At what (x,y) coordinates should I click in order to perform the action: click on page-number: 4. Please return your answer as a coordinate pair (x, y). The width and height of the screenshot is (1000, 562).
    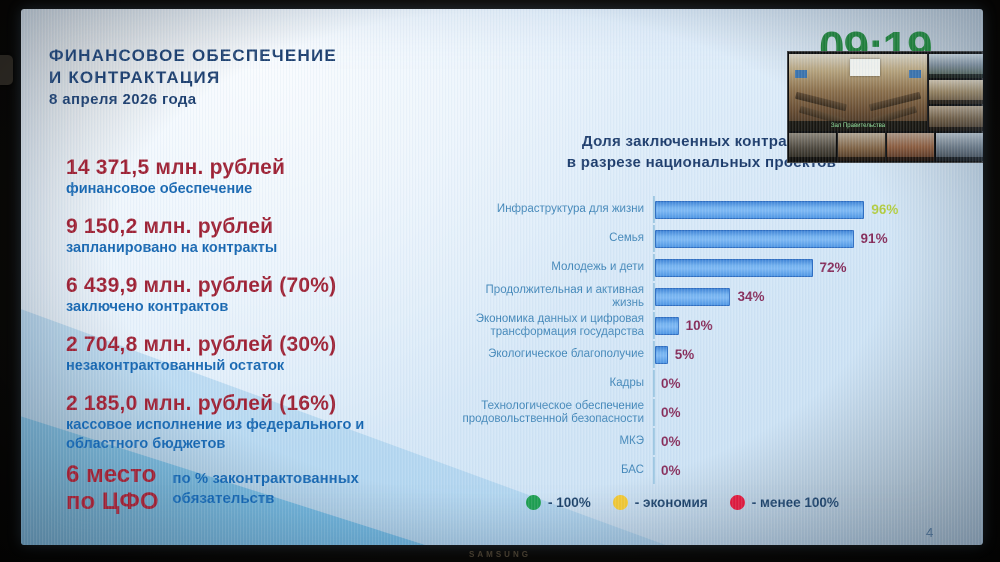
    Looking at the image, I should click on (930, 532).